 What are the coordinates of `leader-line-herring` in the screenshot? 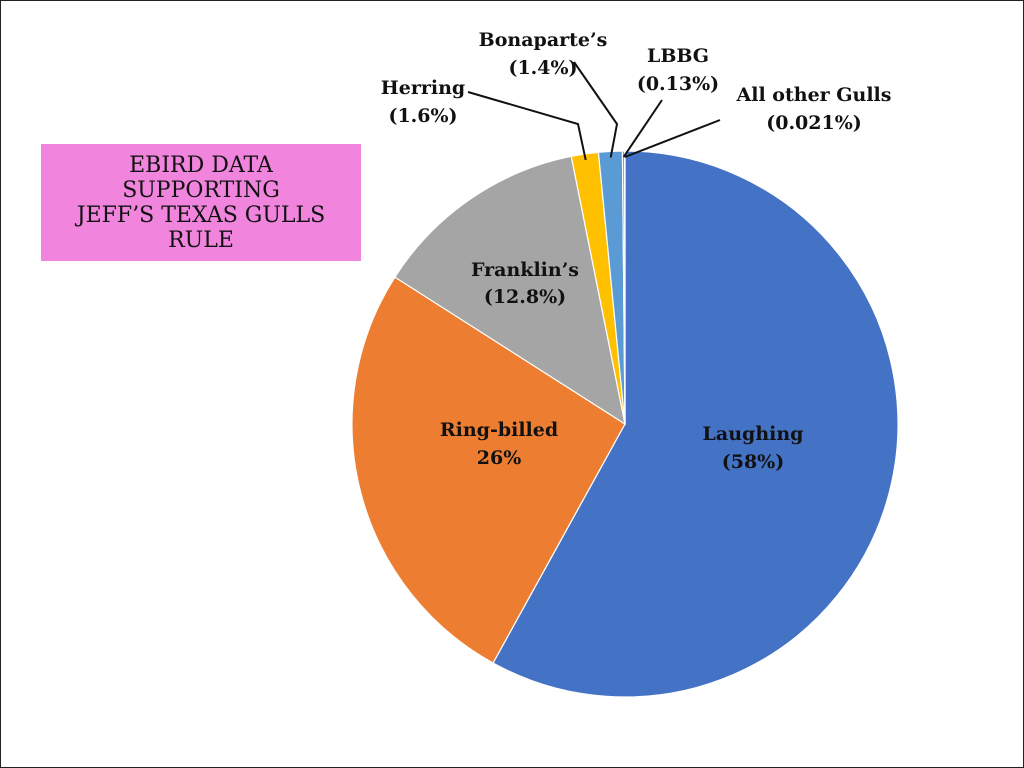 It's located at (527, 126).